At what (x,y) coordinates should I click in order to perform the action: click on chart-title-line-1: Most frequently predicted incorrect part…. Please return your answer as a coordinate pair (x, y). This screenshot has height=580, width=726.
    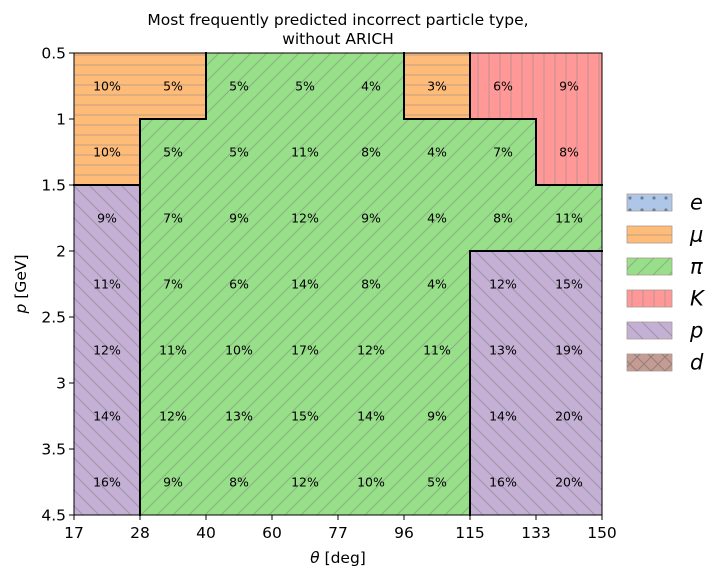
    Looking at the image, I should click on (337, 20).